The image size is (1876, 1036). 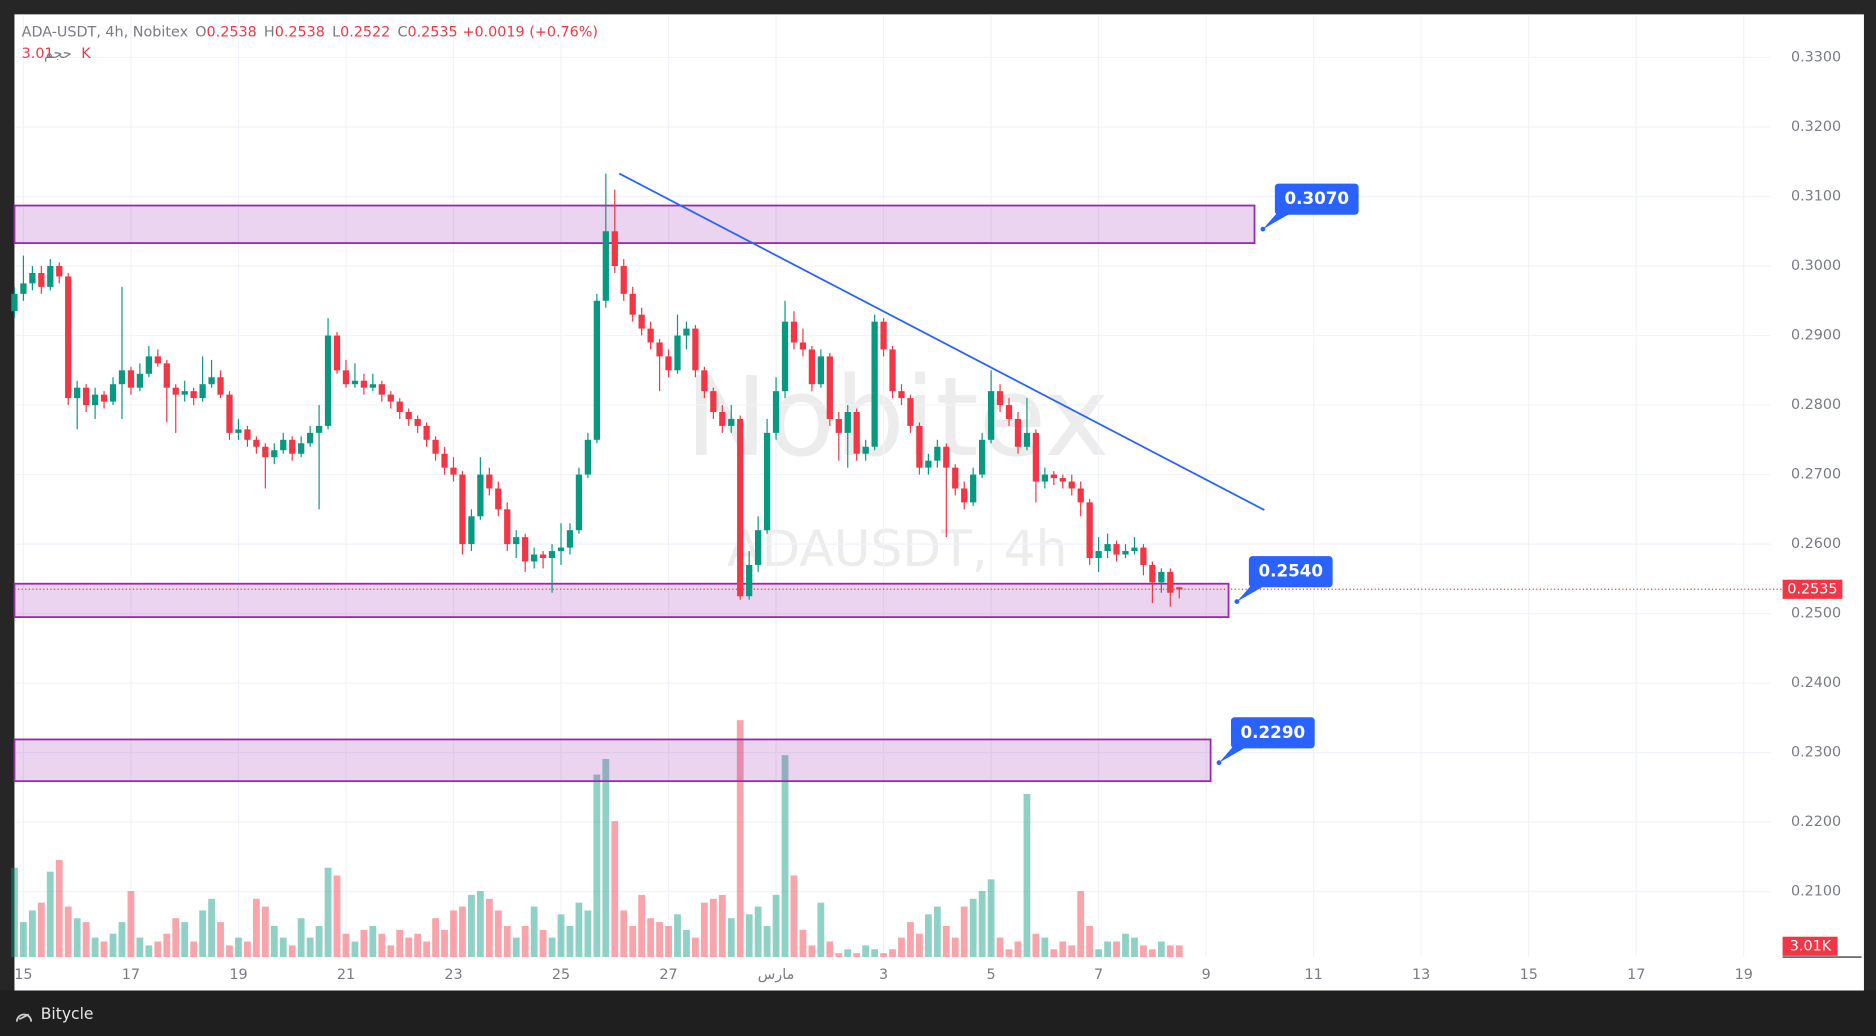 I want to click on y-tick-label: 0.2700, so click(x=1816, y=475).